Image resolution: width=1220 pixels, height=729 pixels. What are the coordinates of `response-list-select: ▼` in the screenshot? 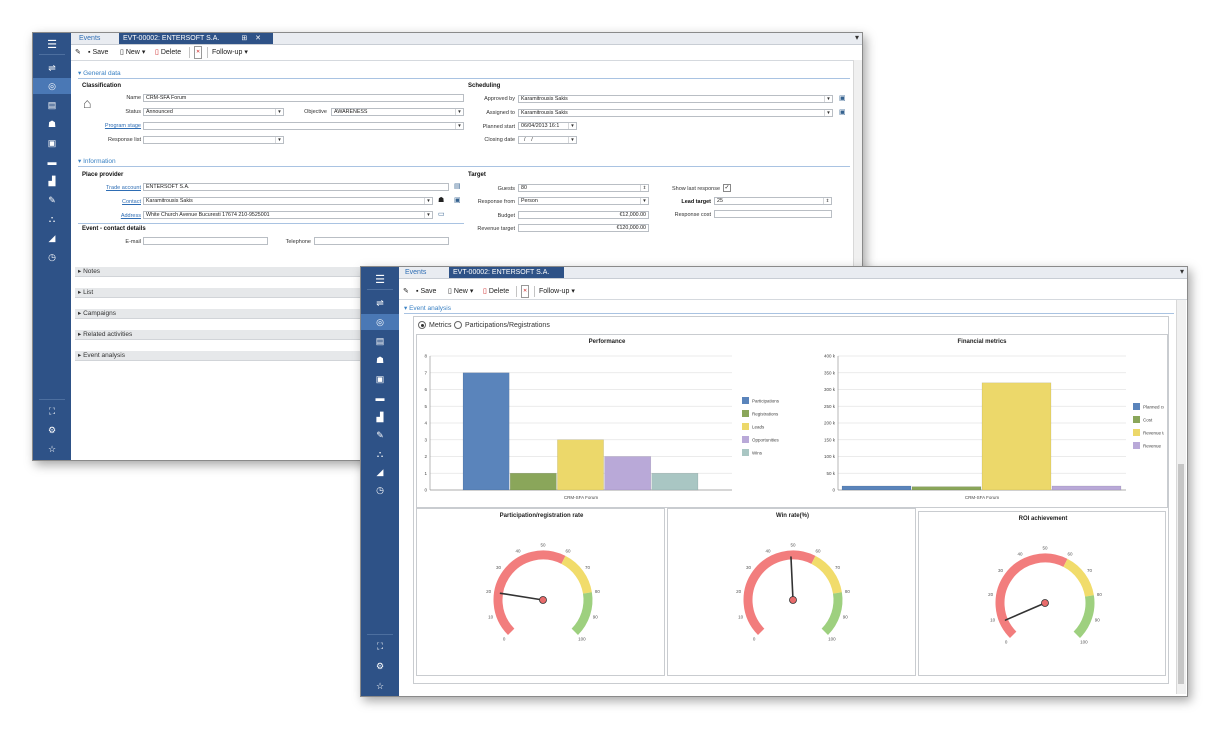 It's located at (213, 140).